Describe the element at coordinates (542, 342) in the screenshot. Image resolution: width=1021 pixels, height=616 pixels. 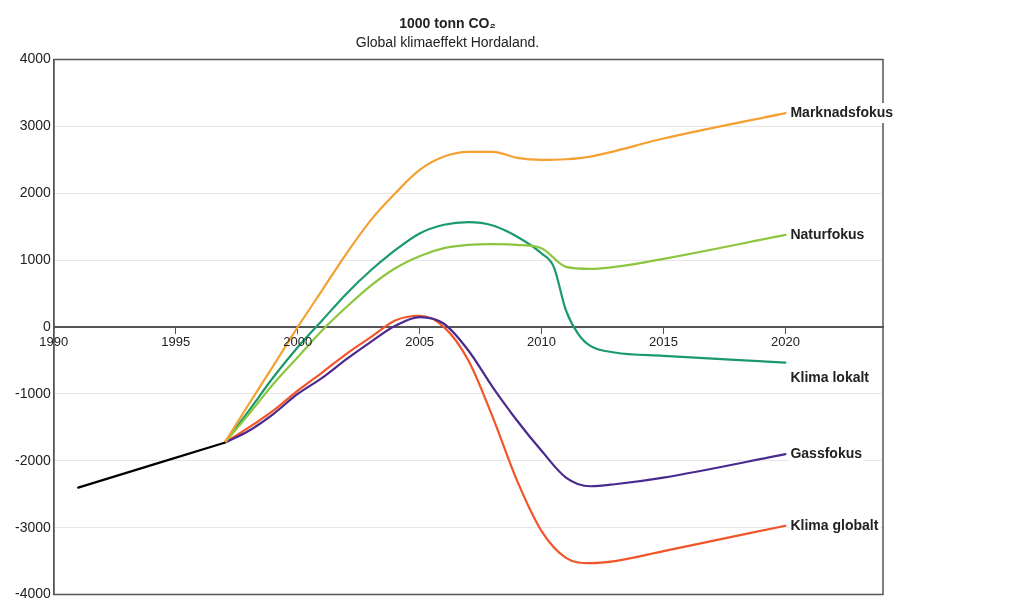
I see `x-tick-label: 2010` at that location.